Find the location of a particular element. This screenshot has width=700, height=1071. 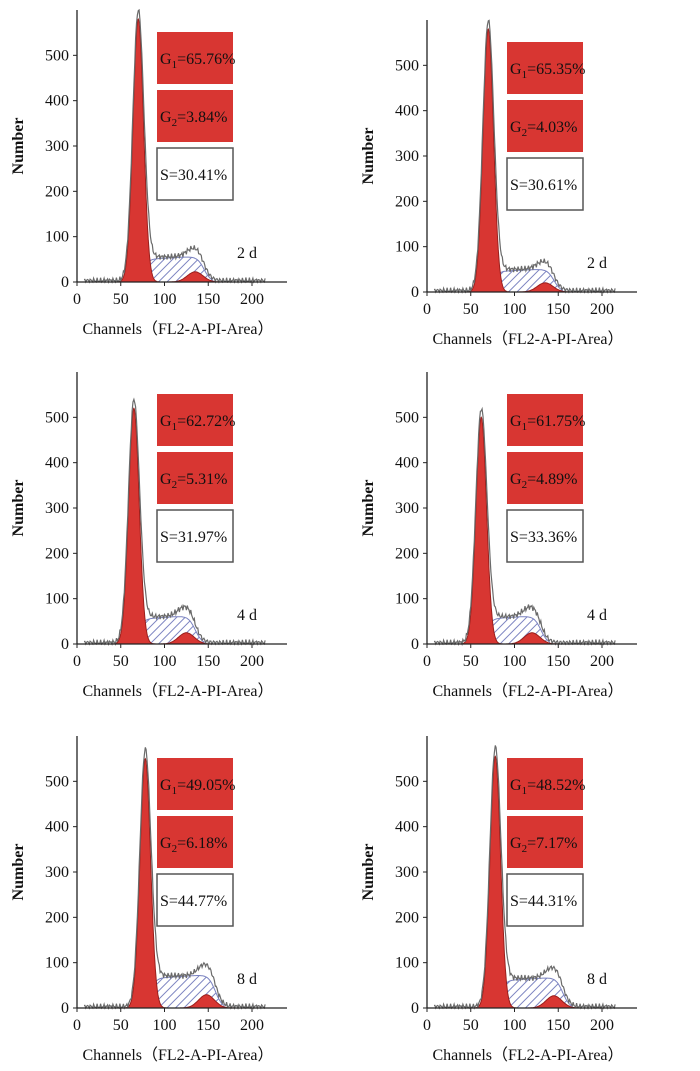

phase-label-g1: G1=48.52% is located at coordinates (547, 787).